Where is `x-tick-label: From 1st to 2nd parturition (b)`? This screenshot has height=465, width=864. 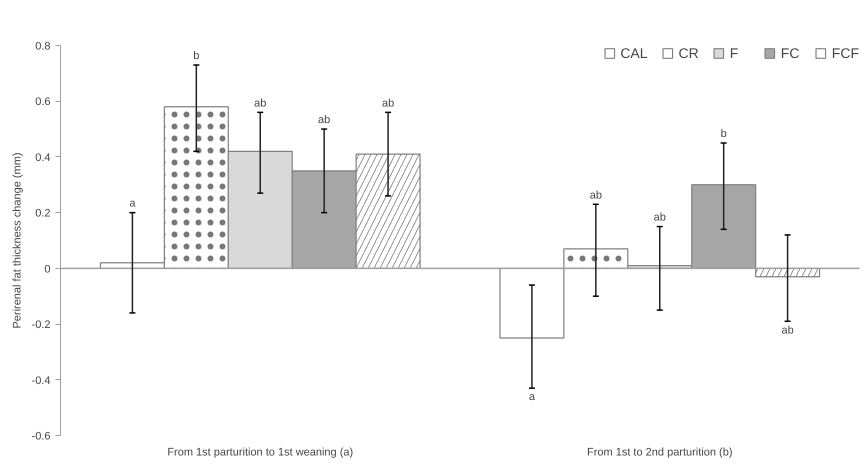
x-tick-label: From 1st to 2nd parturition (b) is located at coordinates (660, 452).